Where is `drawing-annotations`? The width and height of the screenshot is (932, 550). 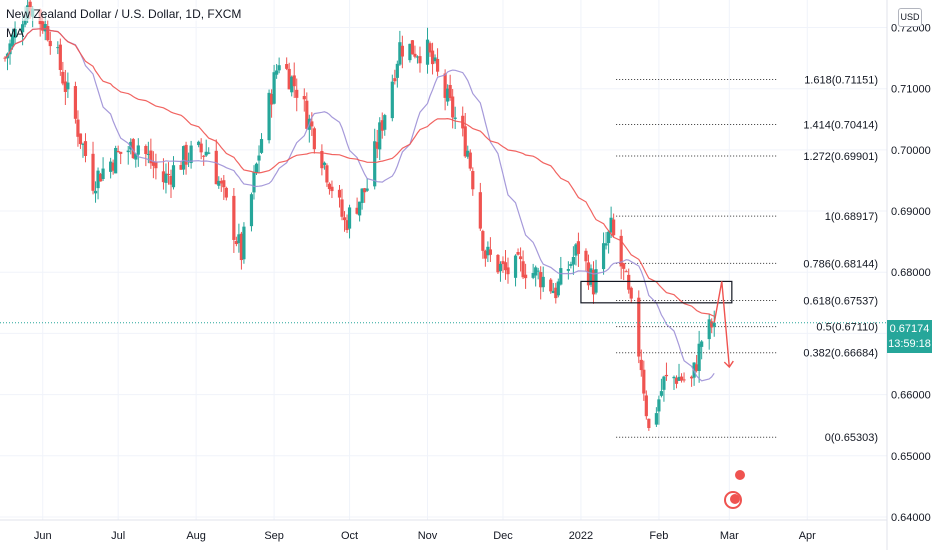
drawing-annotations is located at coordinates (657, 324).